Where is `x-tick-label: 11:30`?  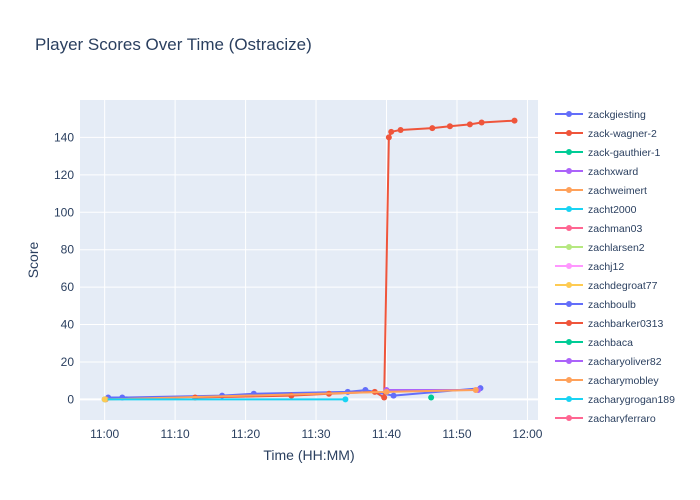
x-tick-label: 11:30 is located at coordinates (315, 434).